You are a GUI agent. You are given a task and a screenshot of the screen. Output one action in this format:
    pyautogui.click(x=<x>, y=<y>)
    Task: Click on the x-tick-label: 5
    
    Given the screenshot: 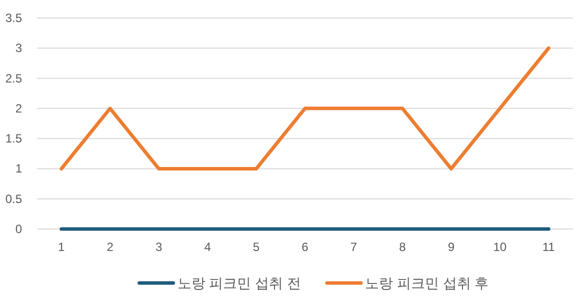 What is the action you would take?
    pyautogui.click(x=256, y=247)
    